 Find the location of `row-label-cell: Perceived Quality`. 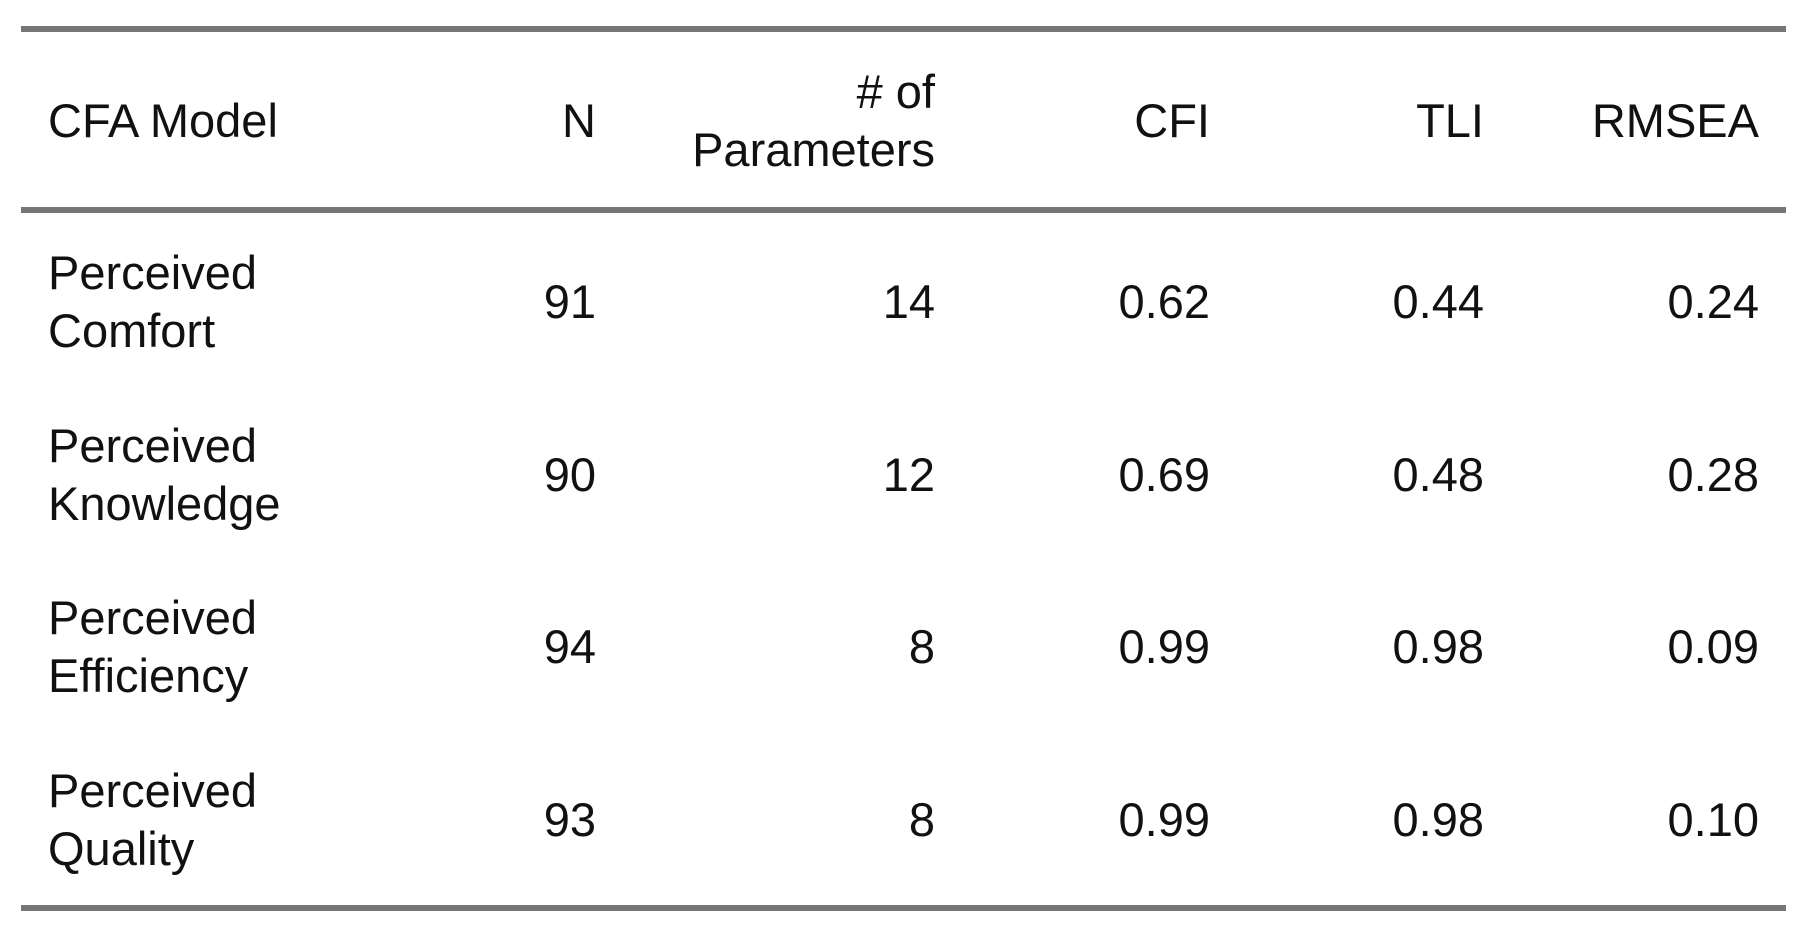

row-label-cell: Perceived Quality is located at coordinates (198, 820).